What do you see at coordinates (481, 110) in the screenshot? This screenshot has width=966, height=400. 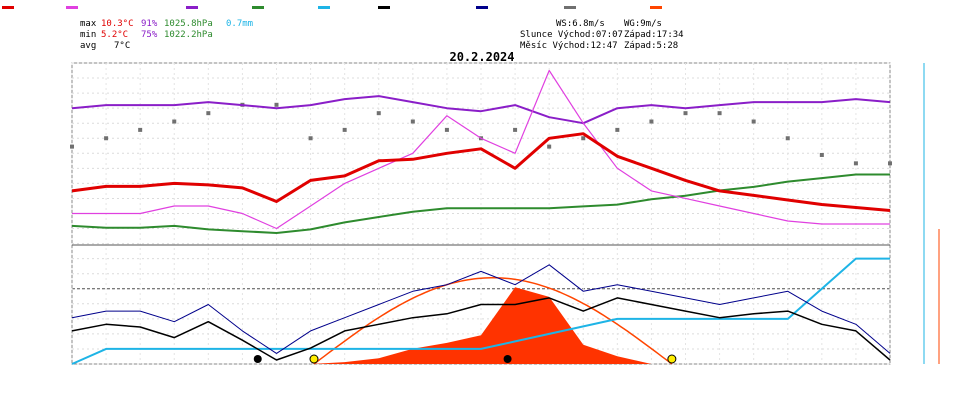 I see `series-vlhkost` at bounding box center [481, 110].